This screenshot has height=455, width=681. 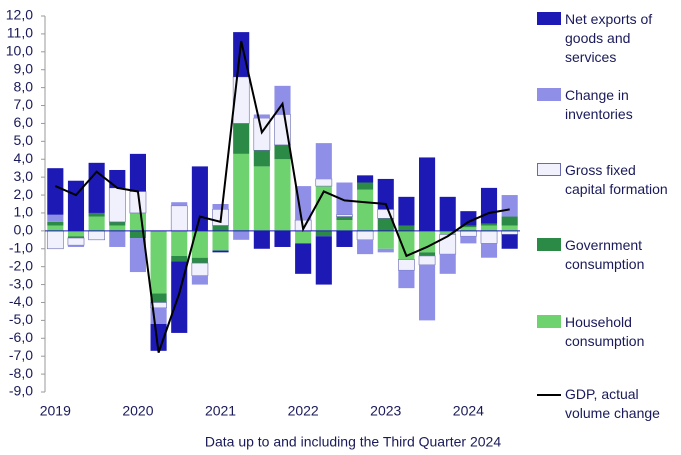 I want to click on y-tick-label: -2,0, so click(x=21, y=265).